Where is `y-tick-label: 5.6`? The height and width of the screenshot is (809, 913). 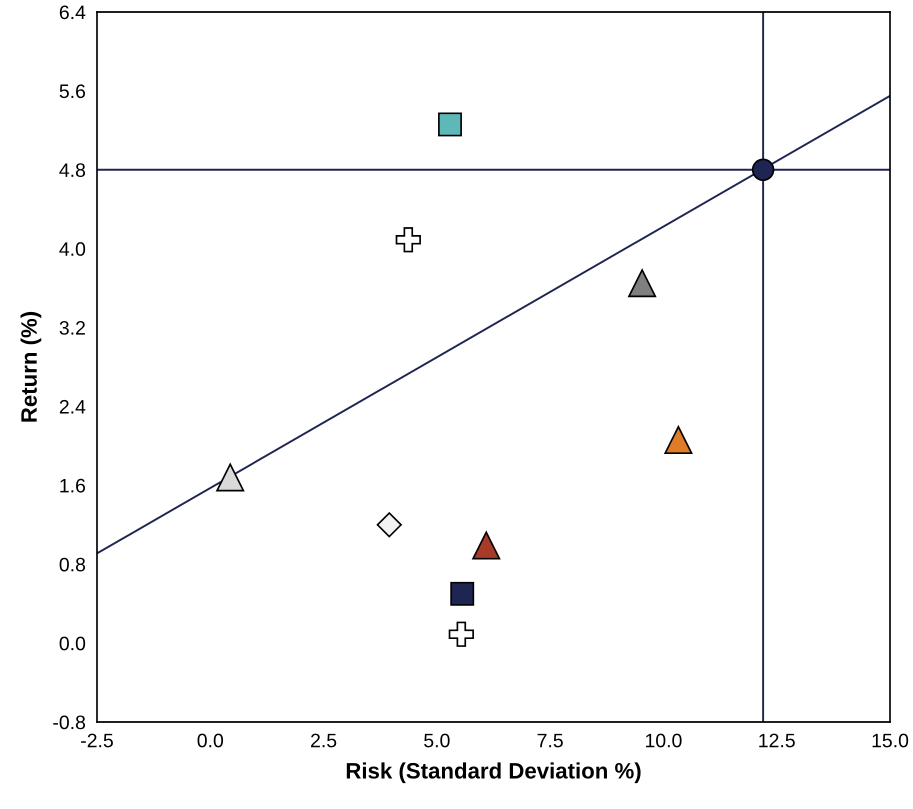 y-tick-label: 5.6 is located at coordinates (73, 91).